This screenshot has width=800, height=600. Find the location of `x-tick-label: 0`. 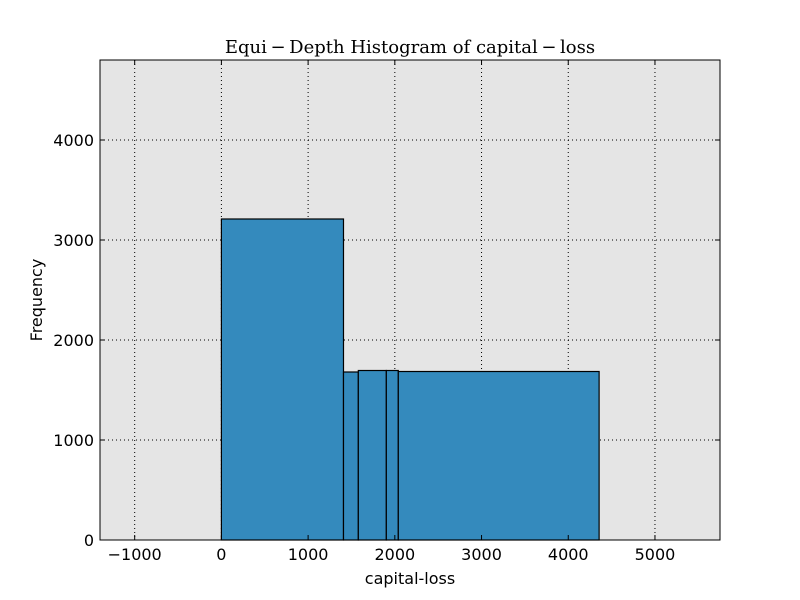

x-tick-label: 0 is located at coordinates (221, 554).